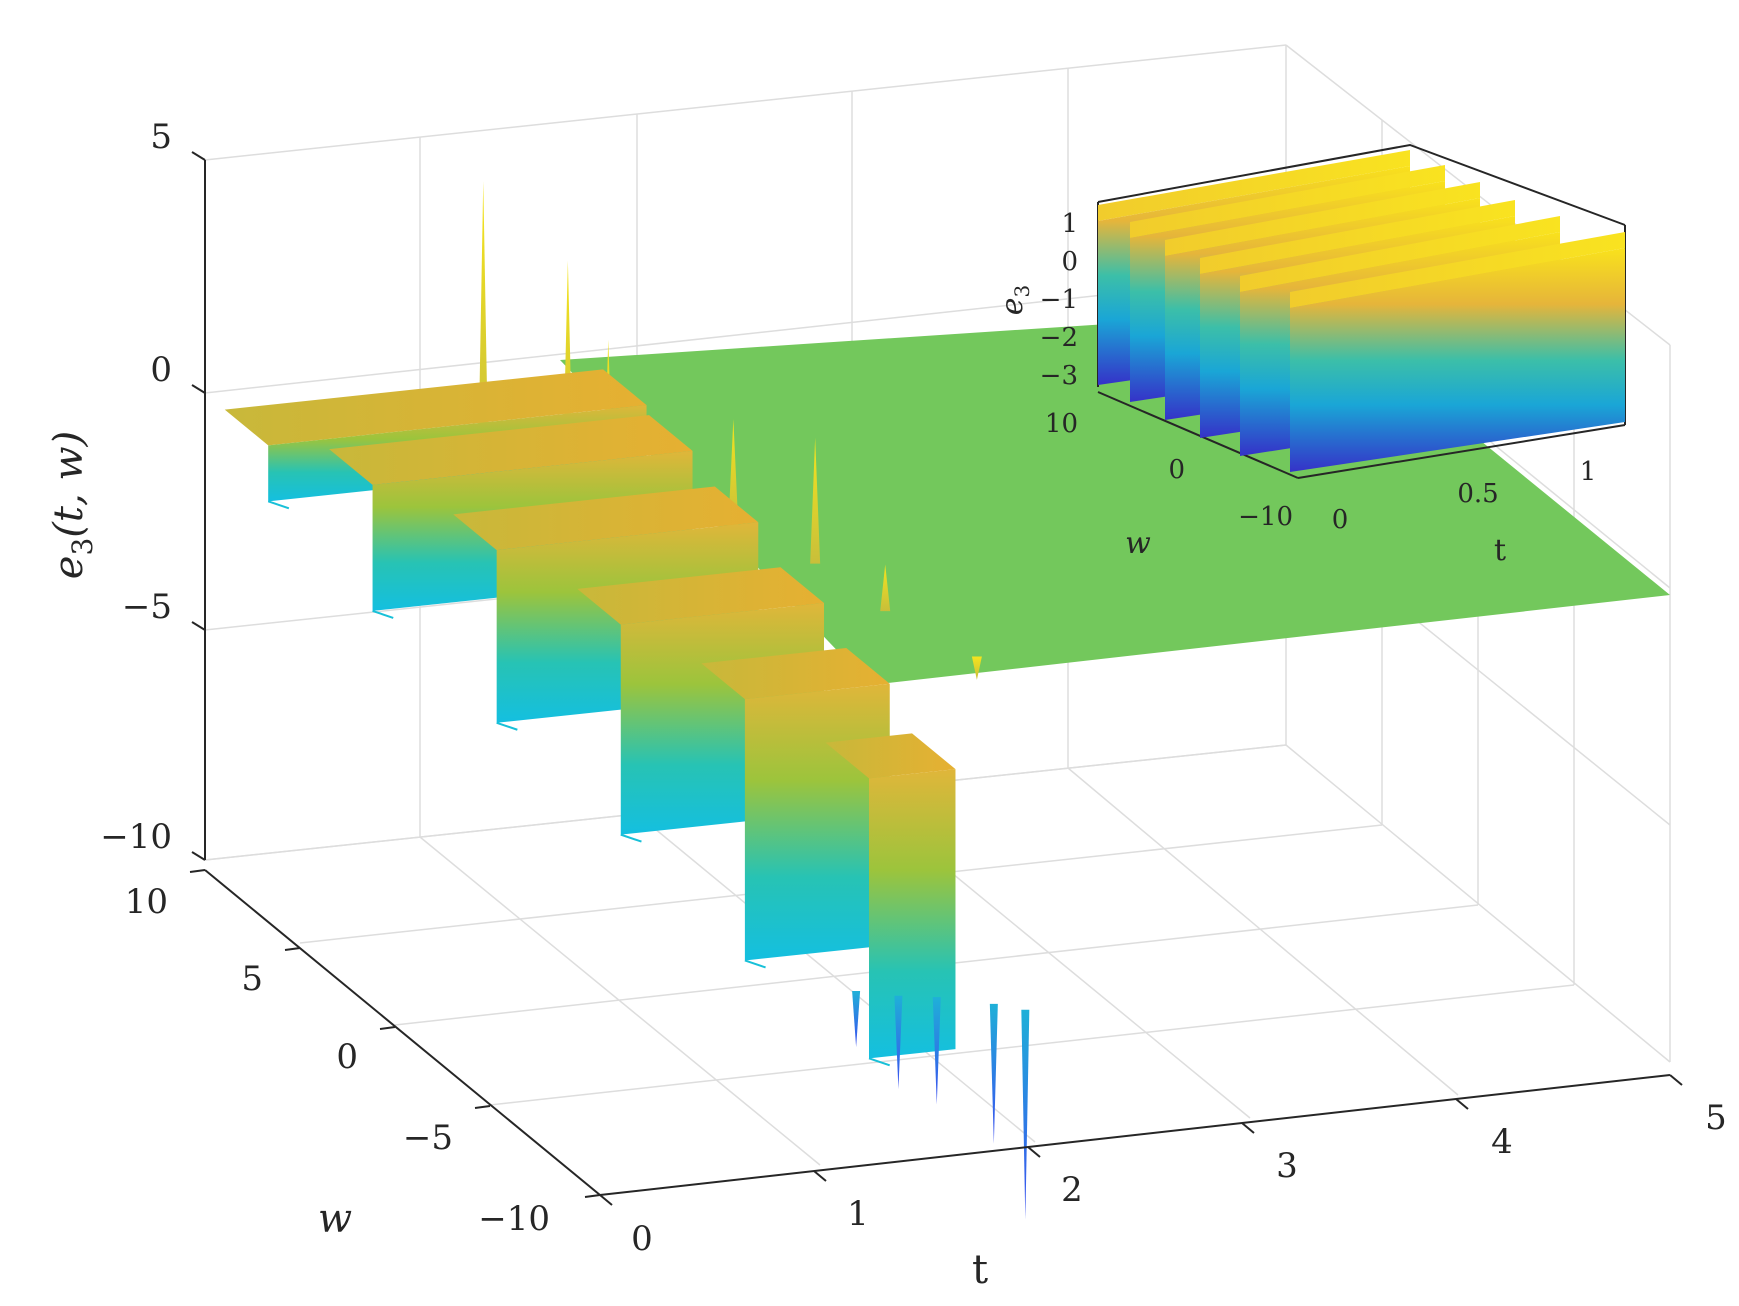 This screenshot has height=1306, width=1739. What do you see at coordinates (161, 137) in the screenshot?
I see `z-tick-label: 5` at bounding box center [161, 137].